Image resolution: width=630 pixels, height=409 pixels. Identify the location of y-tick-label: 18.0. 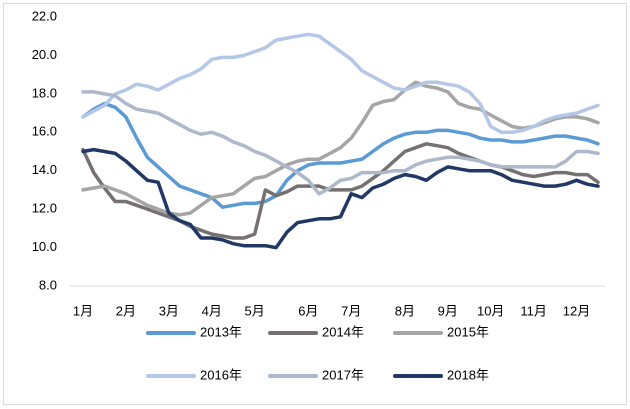
(44, 92).